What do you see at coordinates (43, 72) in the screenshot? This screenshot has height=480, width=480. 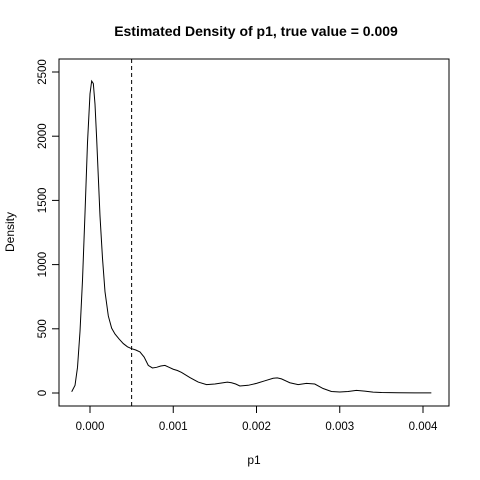 I see `y-tick-label: 2500` at bounding box center [43, 72].